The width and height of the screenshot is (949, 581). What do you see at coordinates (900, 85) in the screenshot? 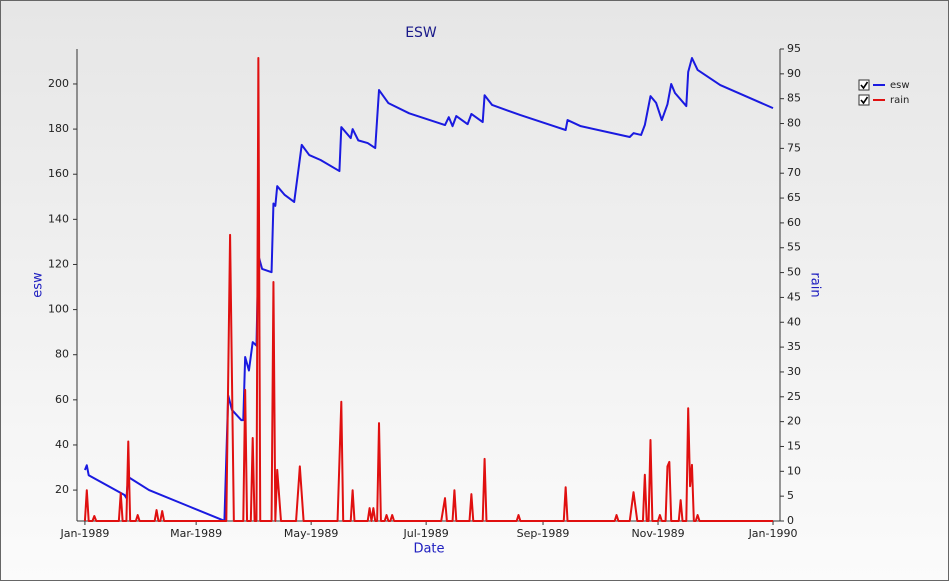
I see `legend-label: esw` at bounding box center [900, 85].